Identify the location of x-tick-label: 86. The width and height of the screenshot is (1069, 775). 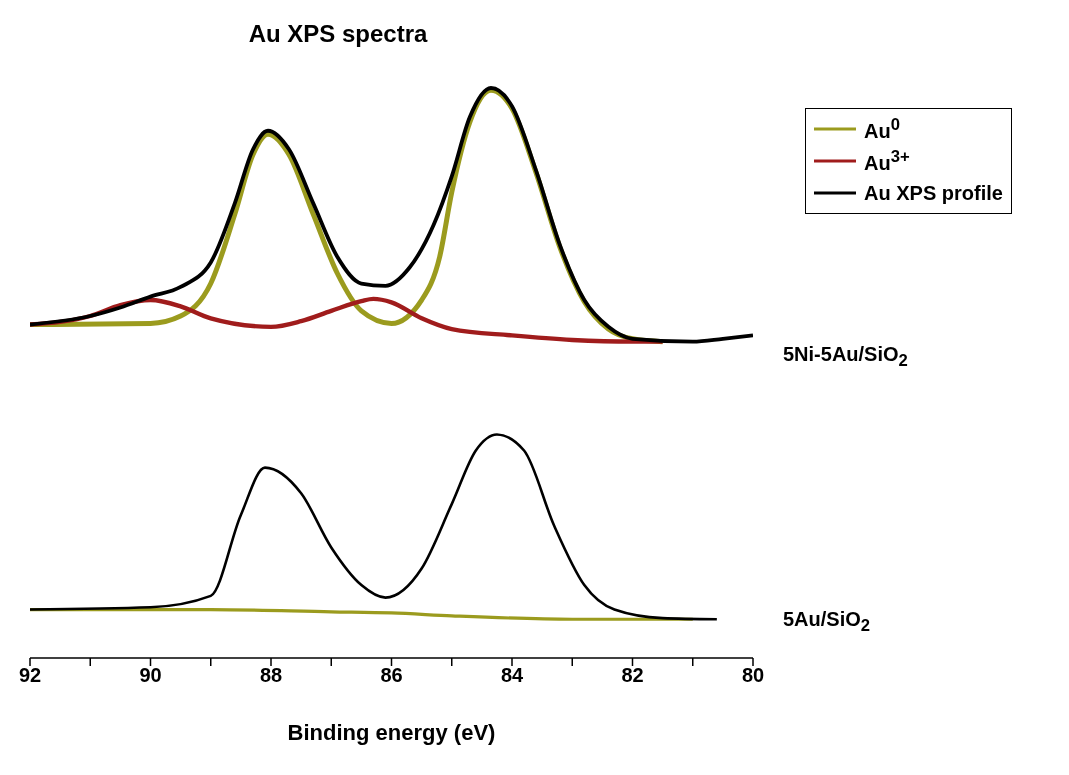
(391, 675).